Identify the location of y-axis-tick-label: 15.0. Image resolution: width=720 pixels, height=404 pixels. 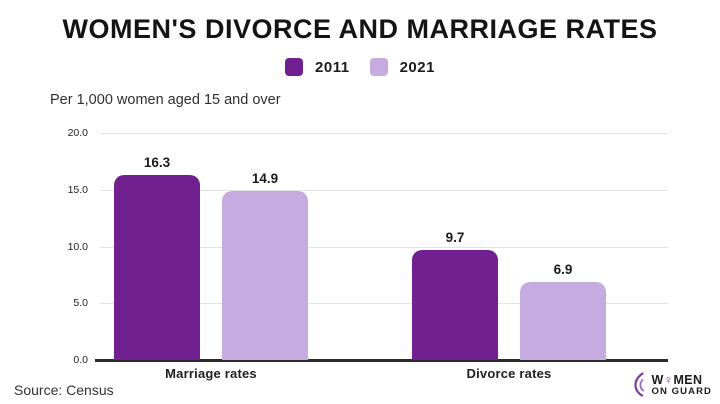
(77, 189).